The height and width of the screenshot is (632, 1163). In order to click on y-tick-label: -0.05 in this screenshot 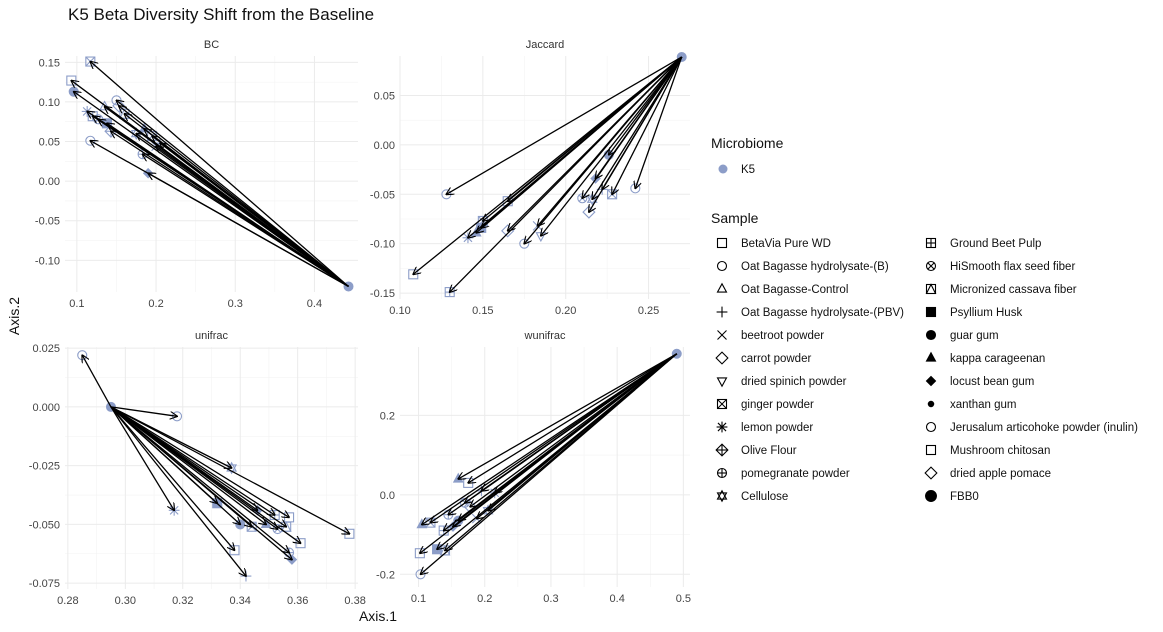, I will do `click(47, 222)`.